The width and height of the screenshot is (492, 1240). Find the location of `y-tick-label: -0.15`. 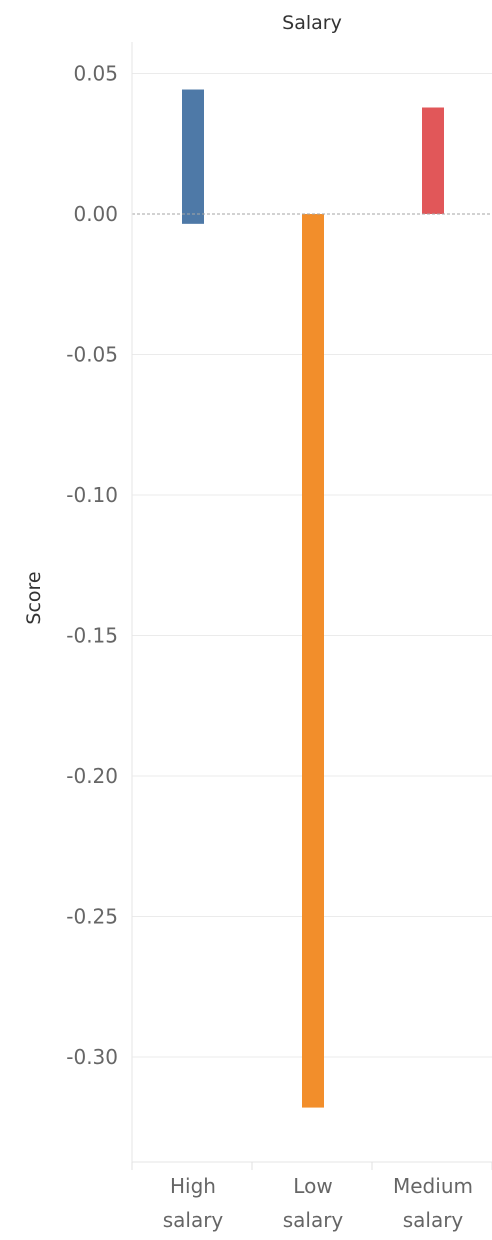

y-tick-label: -0.15 is located at coordinates (92, 636).